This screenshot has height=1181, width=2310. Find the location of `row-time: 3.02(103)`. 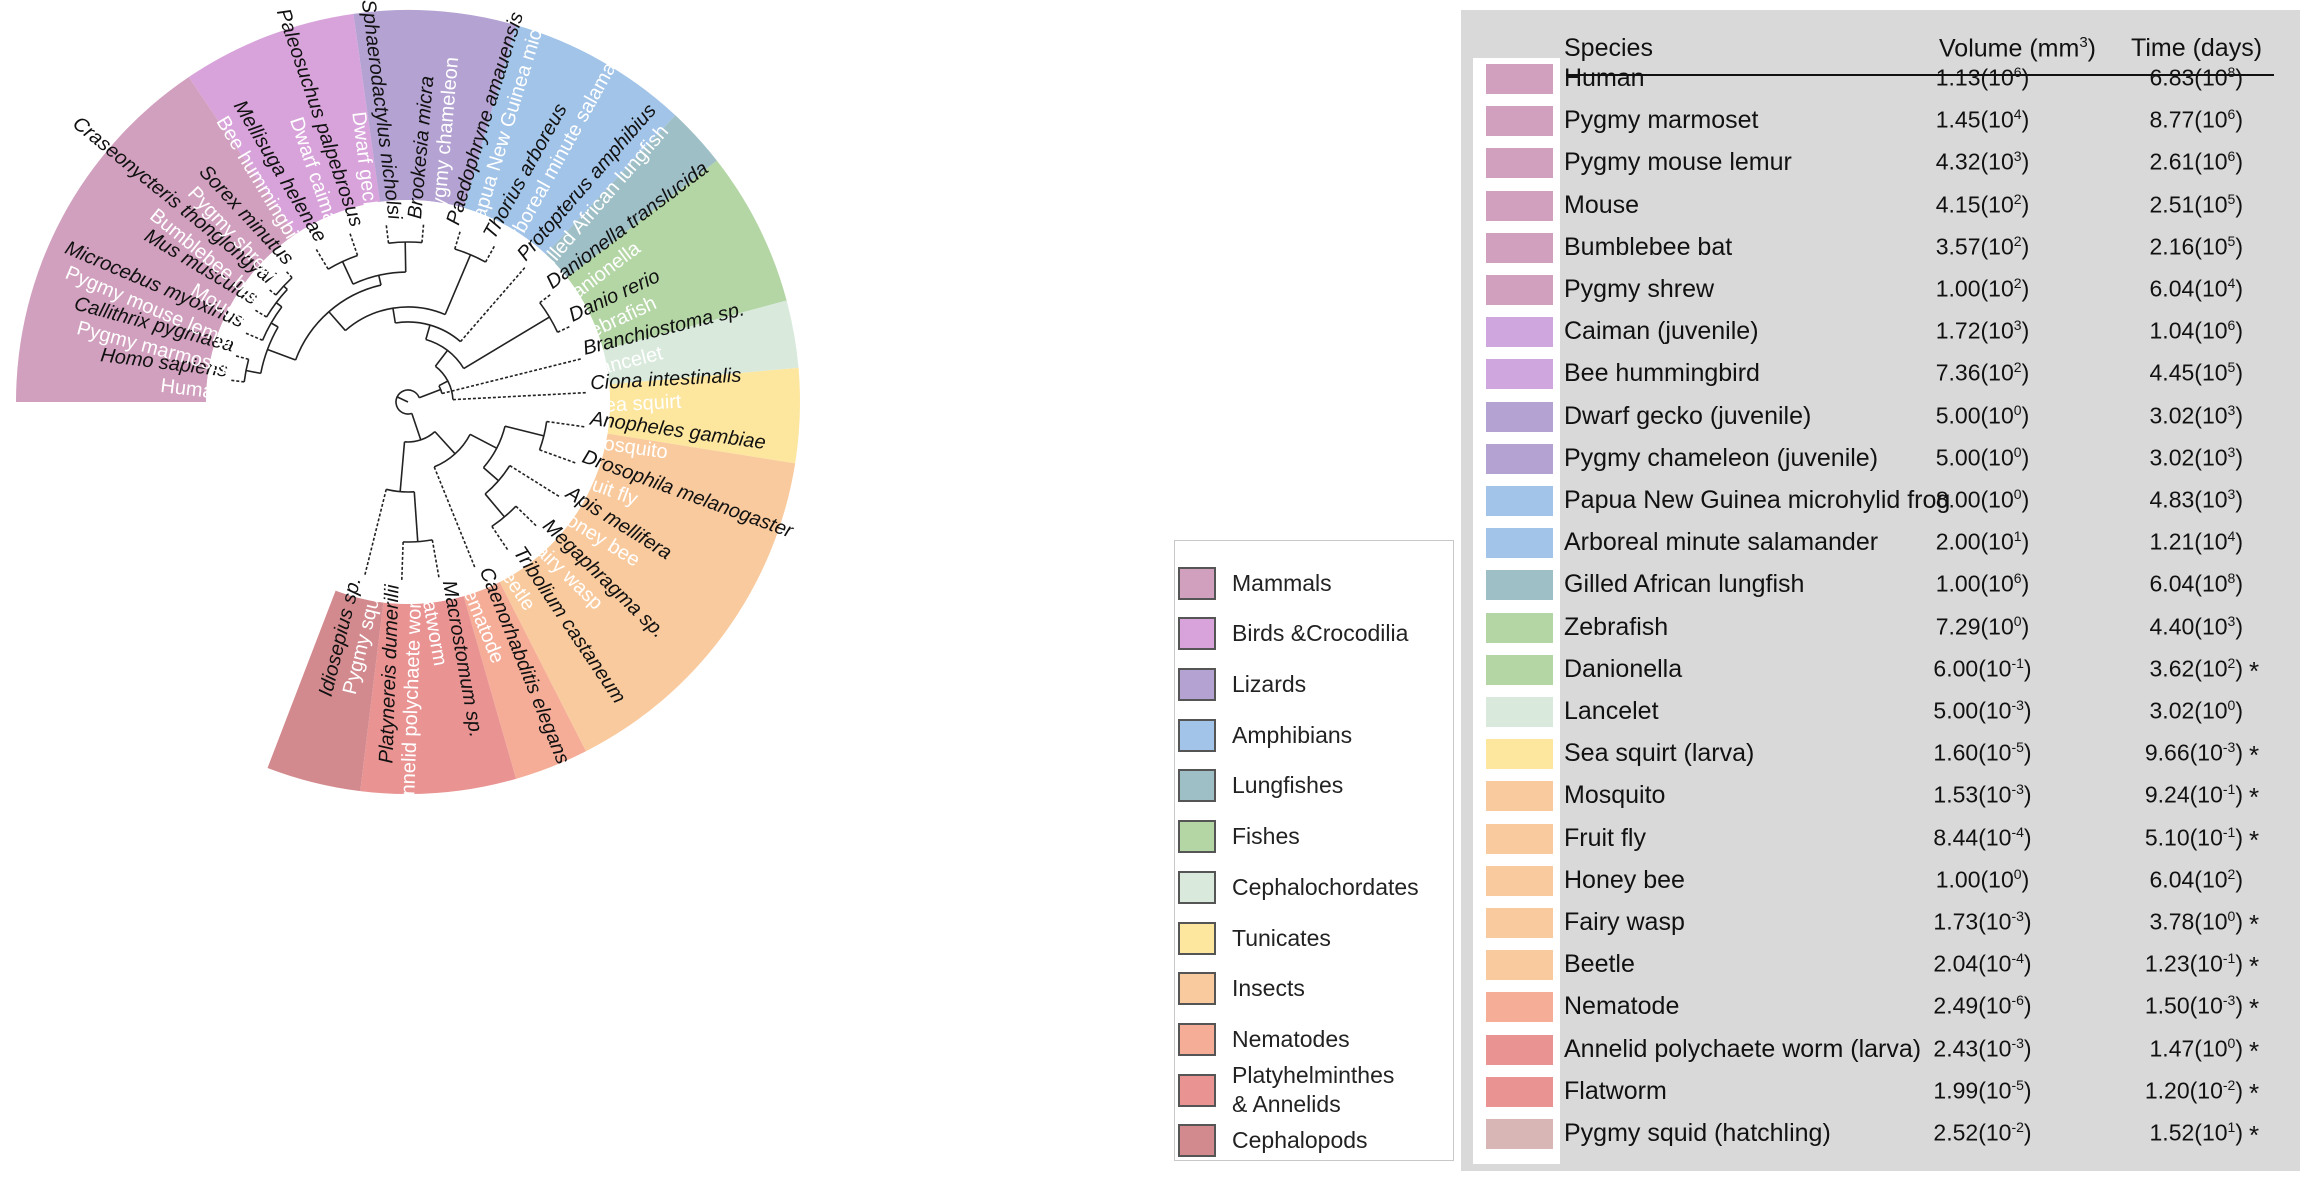

row-time: 3.02(103) is located at coordinates (2196, 415).